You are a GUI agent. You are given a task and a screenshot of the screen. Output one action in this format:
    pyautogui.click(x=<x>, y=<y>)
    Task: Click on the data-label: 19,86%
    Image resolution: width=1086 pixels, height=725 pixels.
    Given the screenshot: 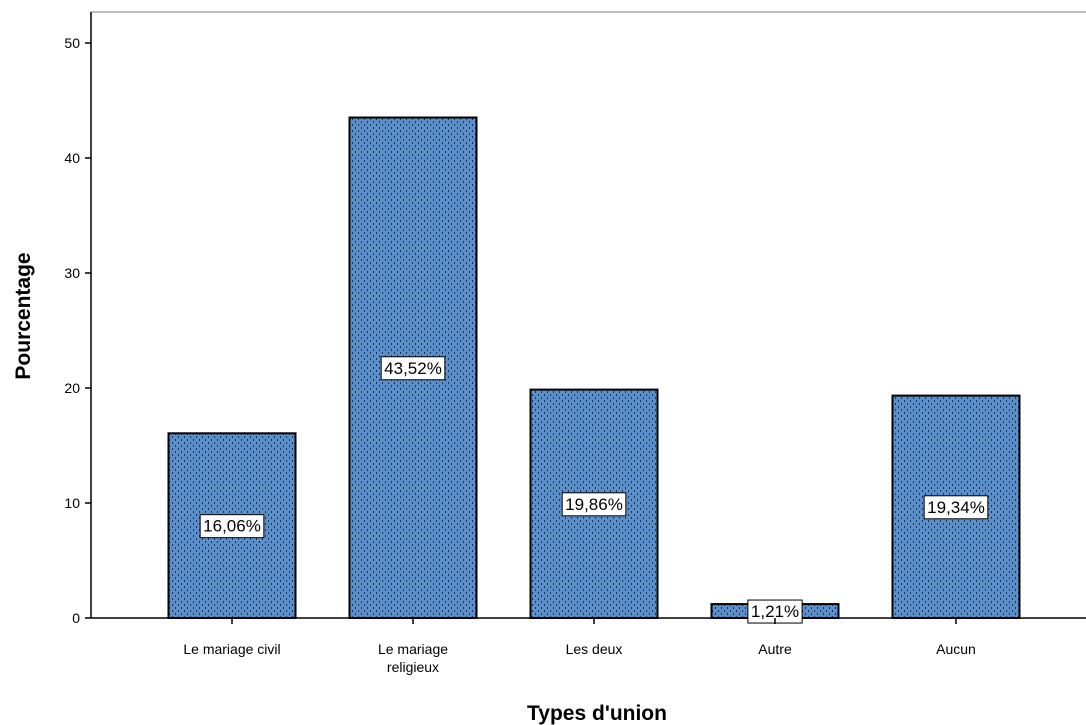 What is the action you would take?
    pyautogui.click(x=594, y=504)
    